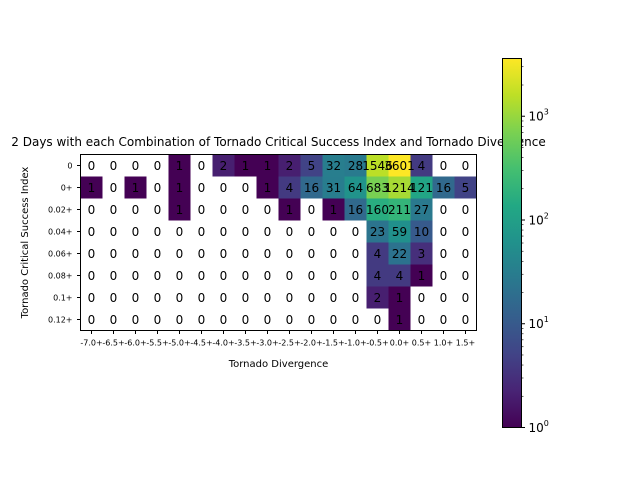 The height and width of the screenshot is (480, 640). I want to click on x-tick-label: -4.0+, so click(223, 343).